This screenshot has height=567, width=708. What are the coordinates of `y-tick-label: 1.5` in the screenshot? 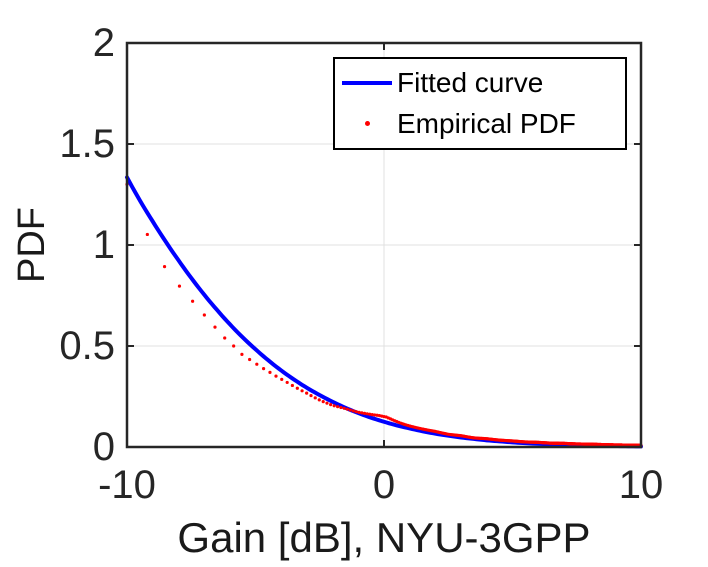 It's located at (87, 144).